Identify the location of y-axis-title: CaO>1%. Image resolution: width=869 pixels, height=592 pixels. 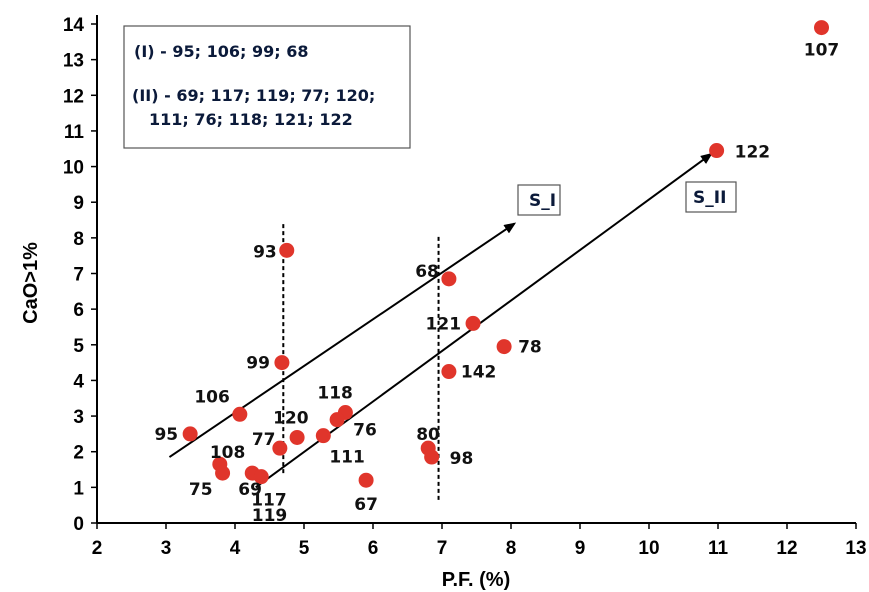
(31, 283).